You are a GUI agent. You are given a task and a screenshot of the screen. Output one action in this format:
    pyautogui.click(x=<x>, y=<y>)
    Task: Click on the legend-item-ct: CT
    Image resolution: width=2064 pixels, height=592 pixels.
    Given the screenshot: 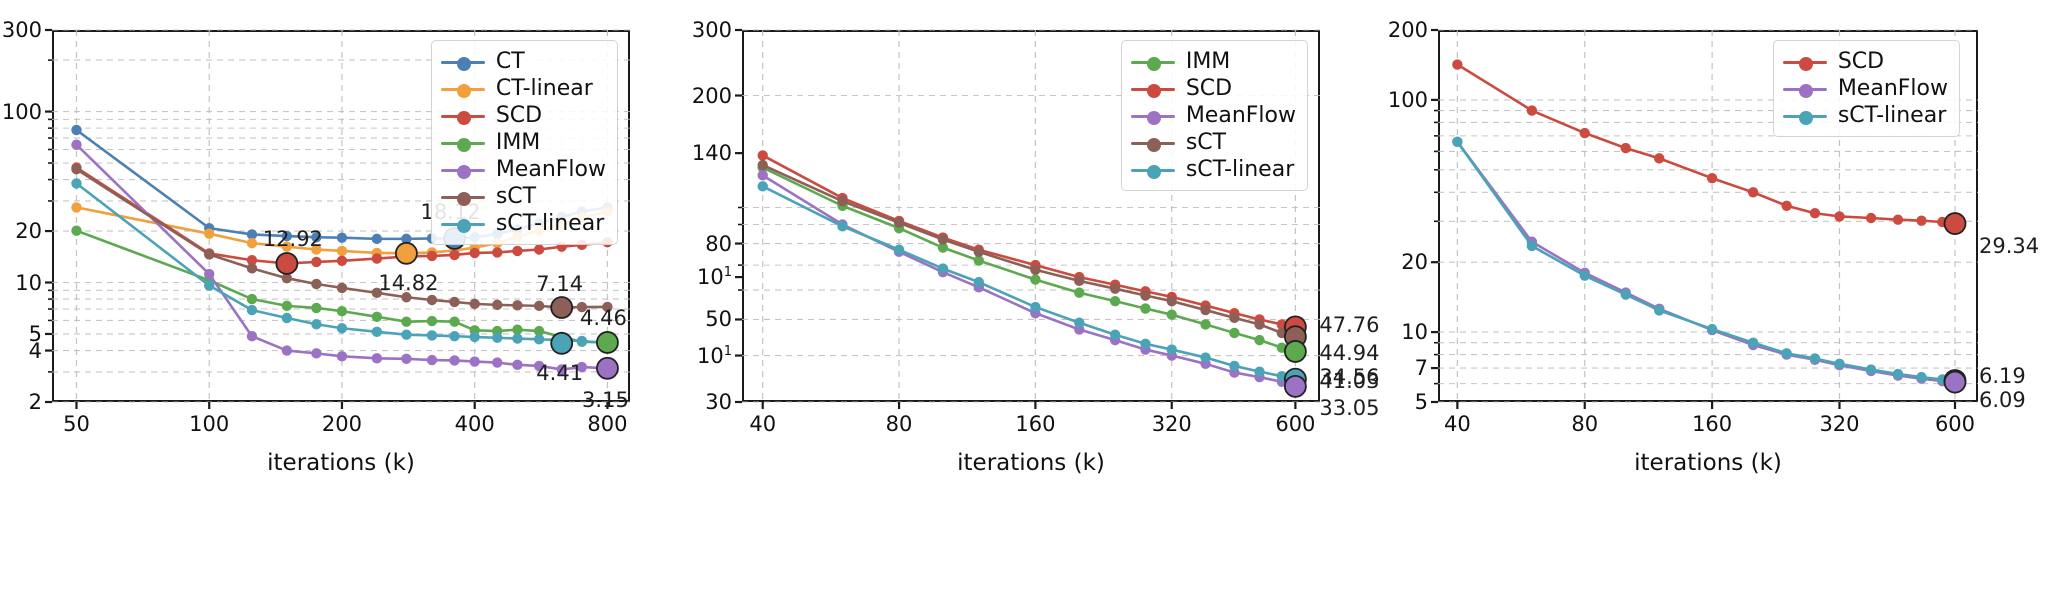 What is the action you would take?
    pyautogui.click(x=523, y=61)
    